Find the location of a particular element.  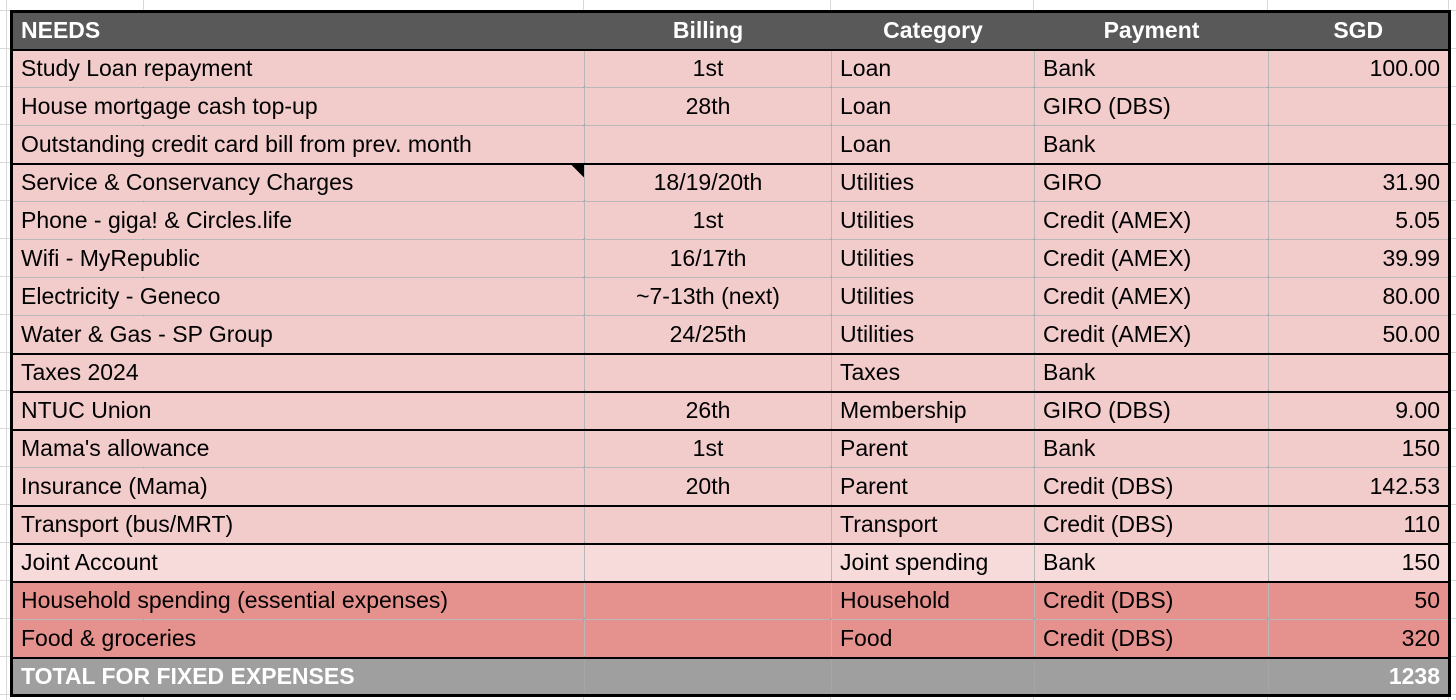

total-billing-cell is located at coordinates (708, 676).